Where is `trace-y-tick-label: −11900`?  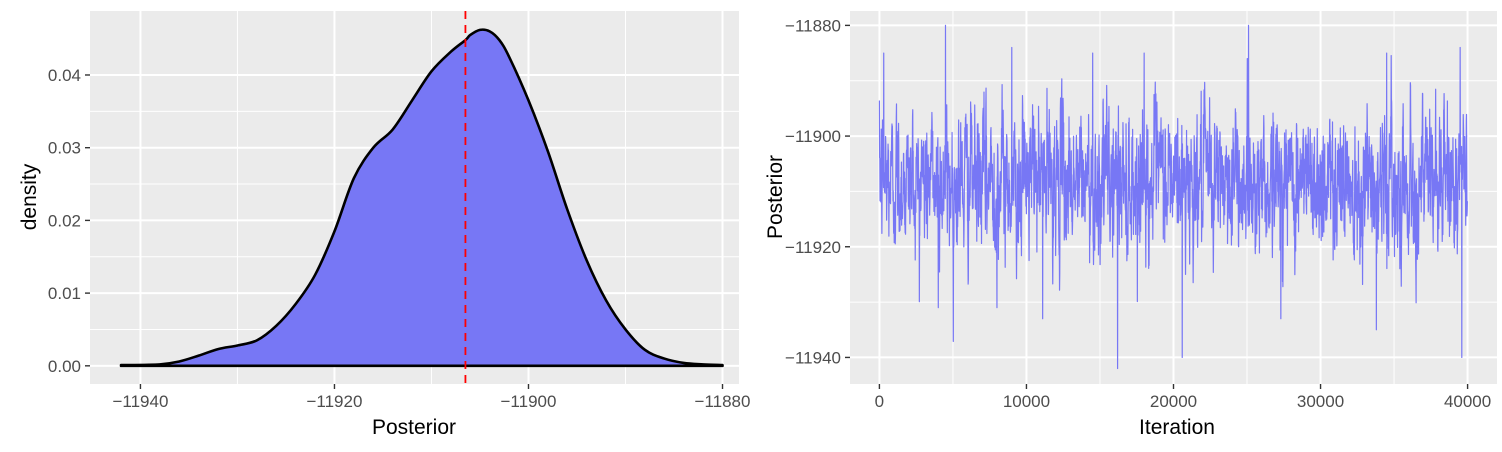
trace-y-tick-label: −11900 is located at coordinates (813, 136).